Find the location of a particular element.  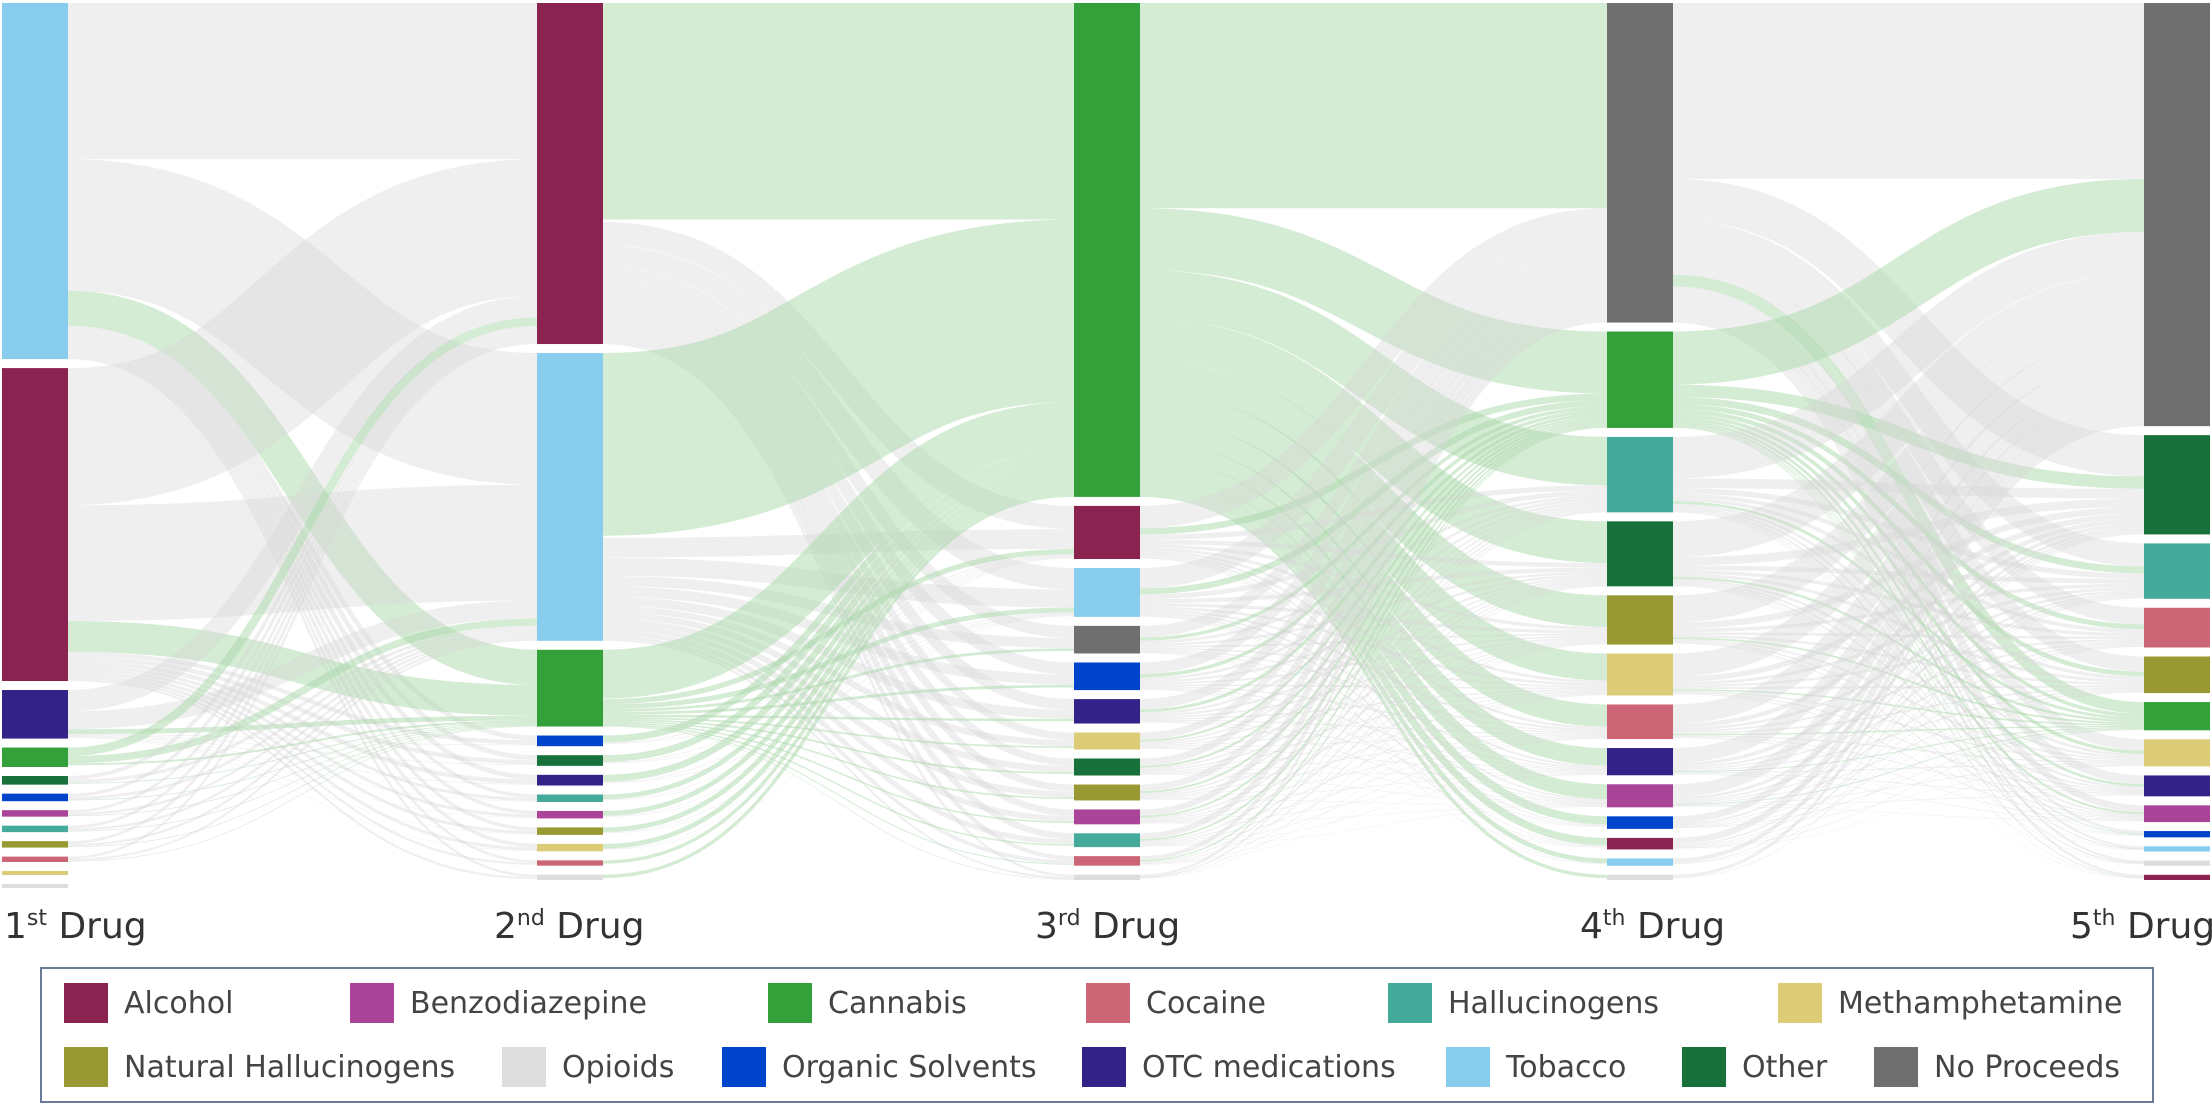

link-opioids-to-no-proceeds is located at coordinates (1373, 598).